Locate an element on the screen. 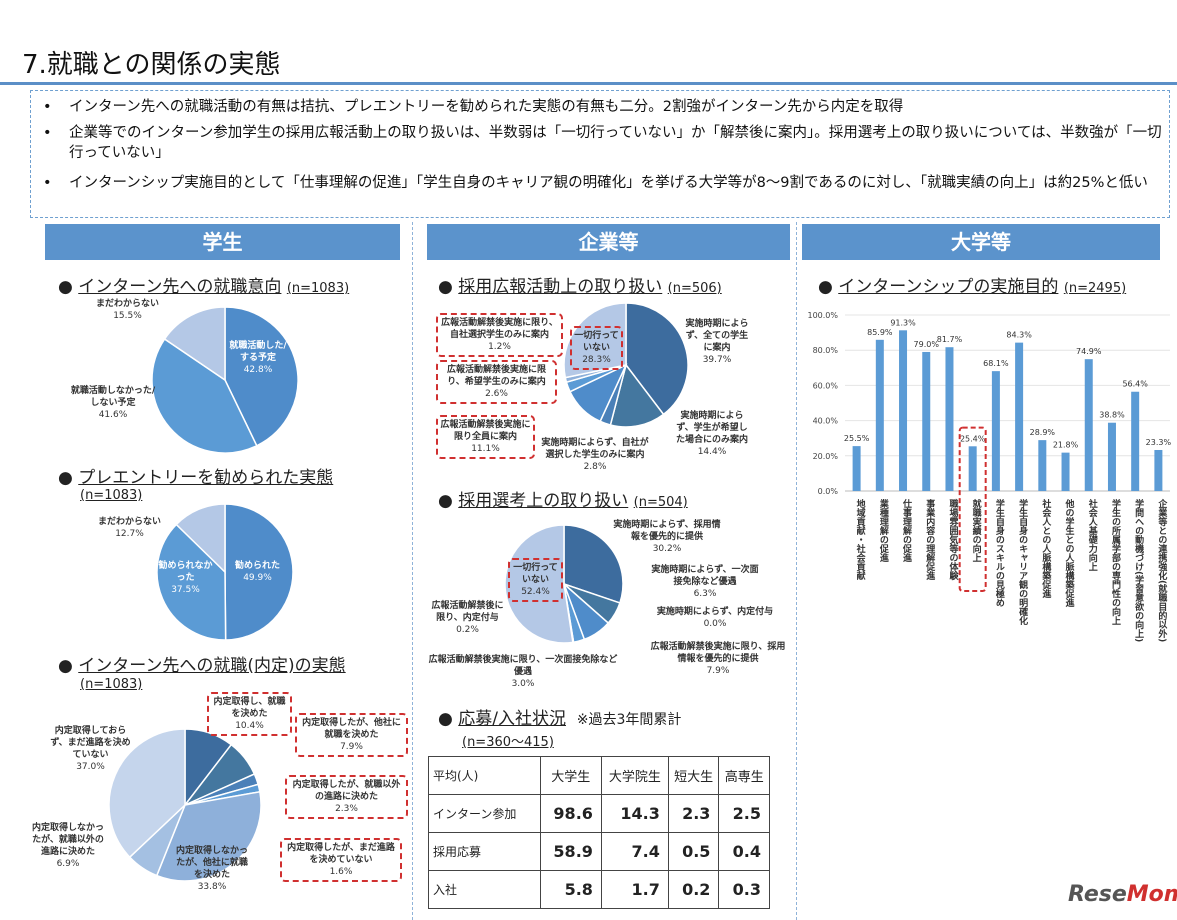 The image size is (1177, 920). pie-label: 内定取得したが、就職以外の進路に決めた 2.3% is located at coordinates (346, 797).